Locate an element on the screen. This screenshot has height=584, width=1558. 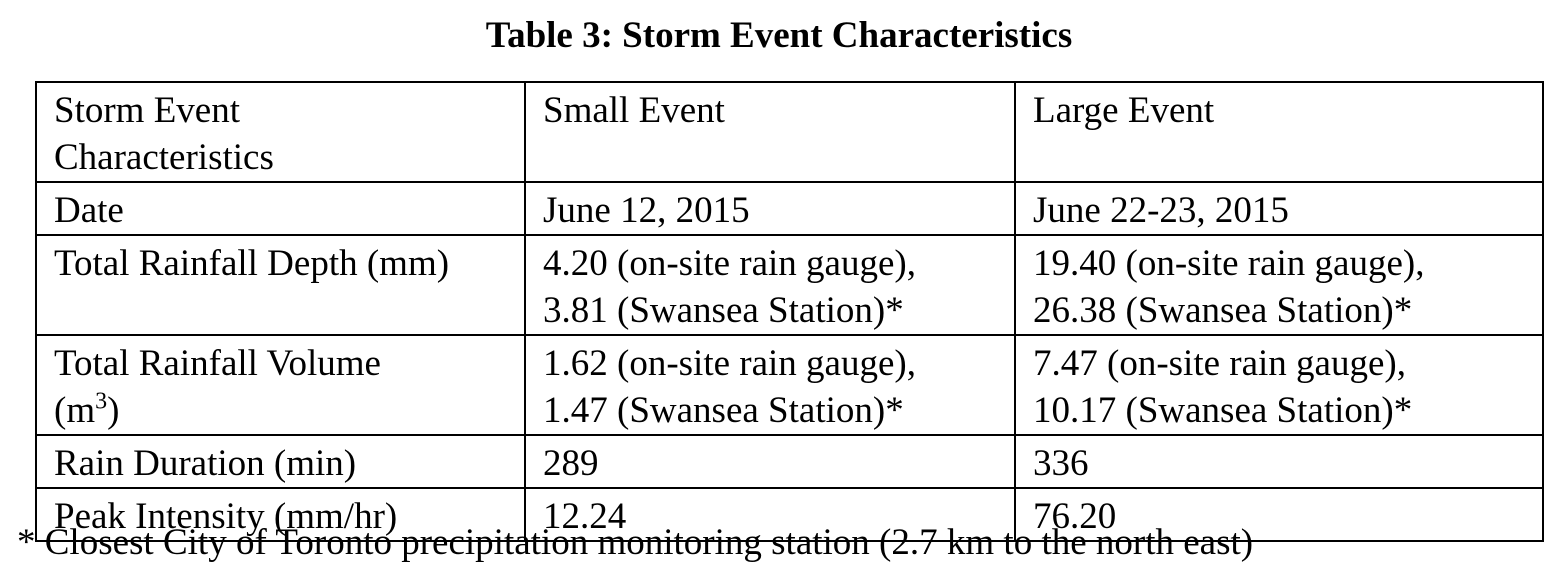
unit-close: ) is located at coordinates (113, 410).